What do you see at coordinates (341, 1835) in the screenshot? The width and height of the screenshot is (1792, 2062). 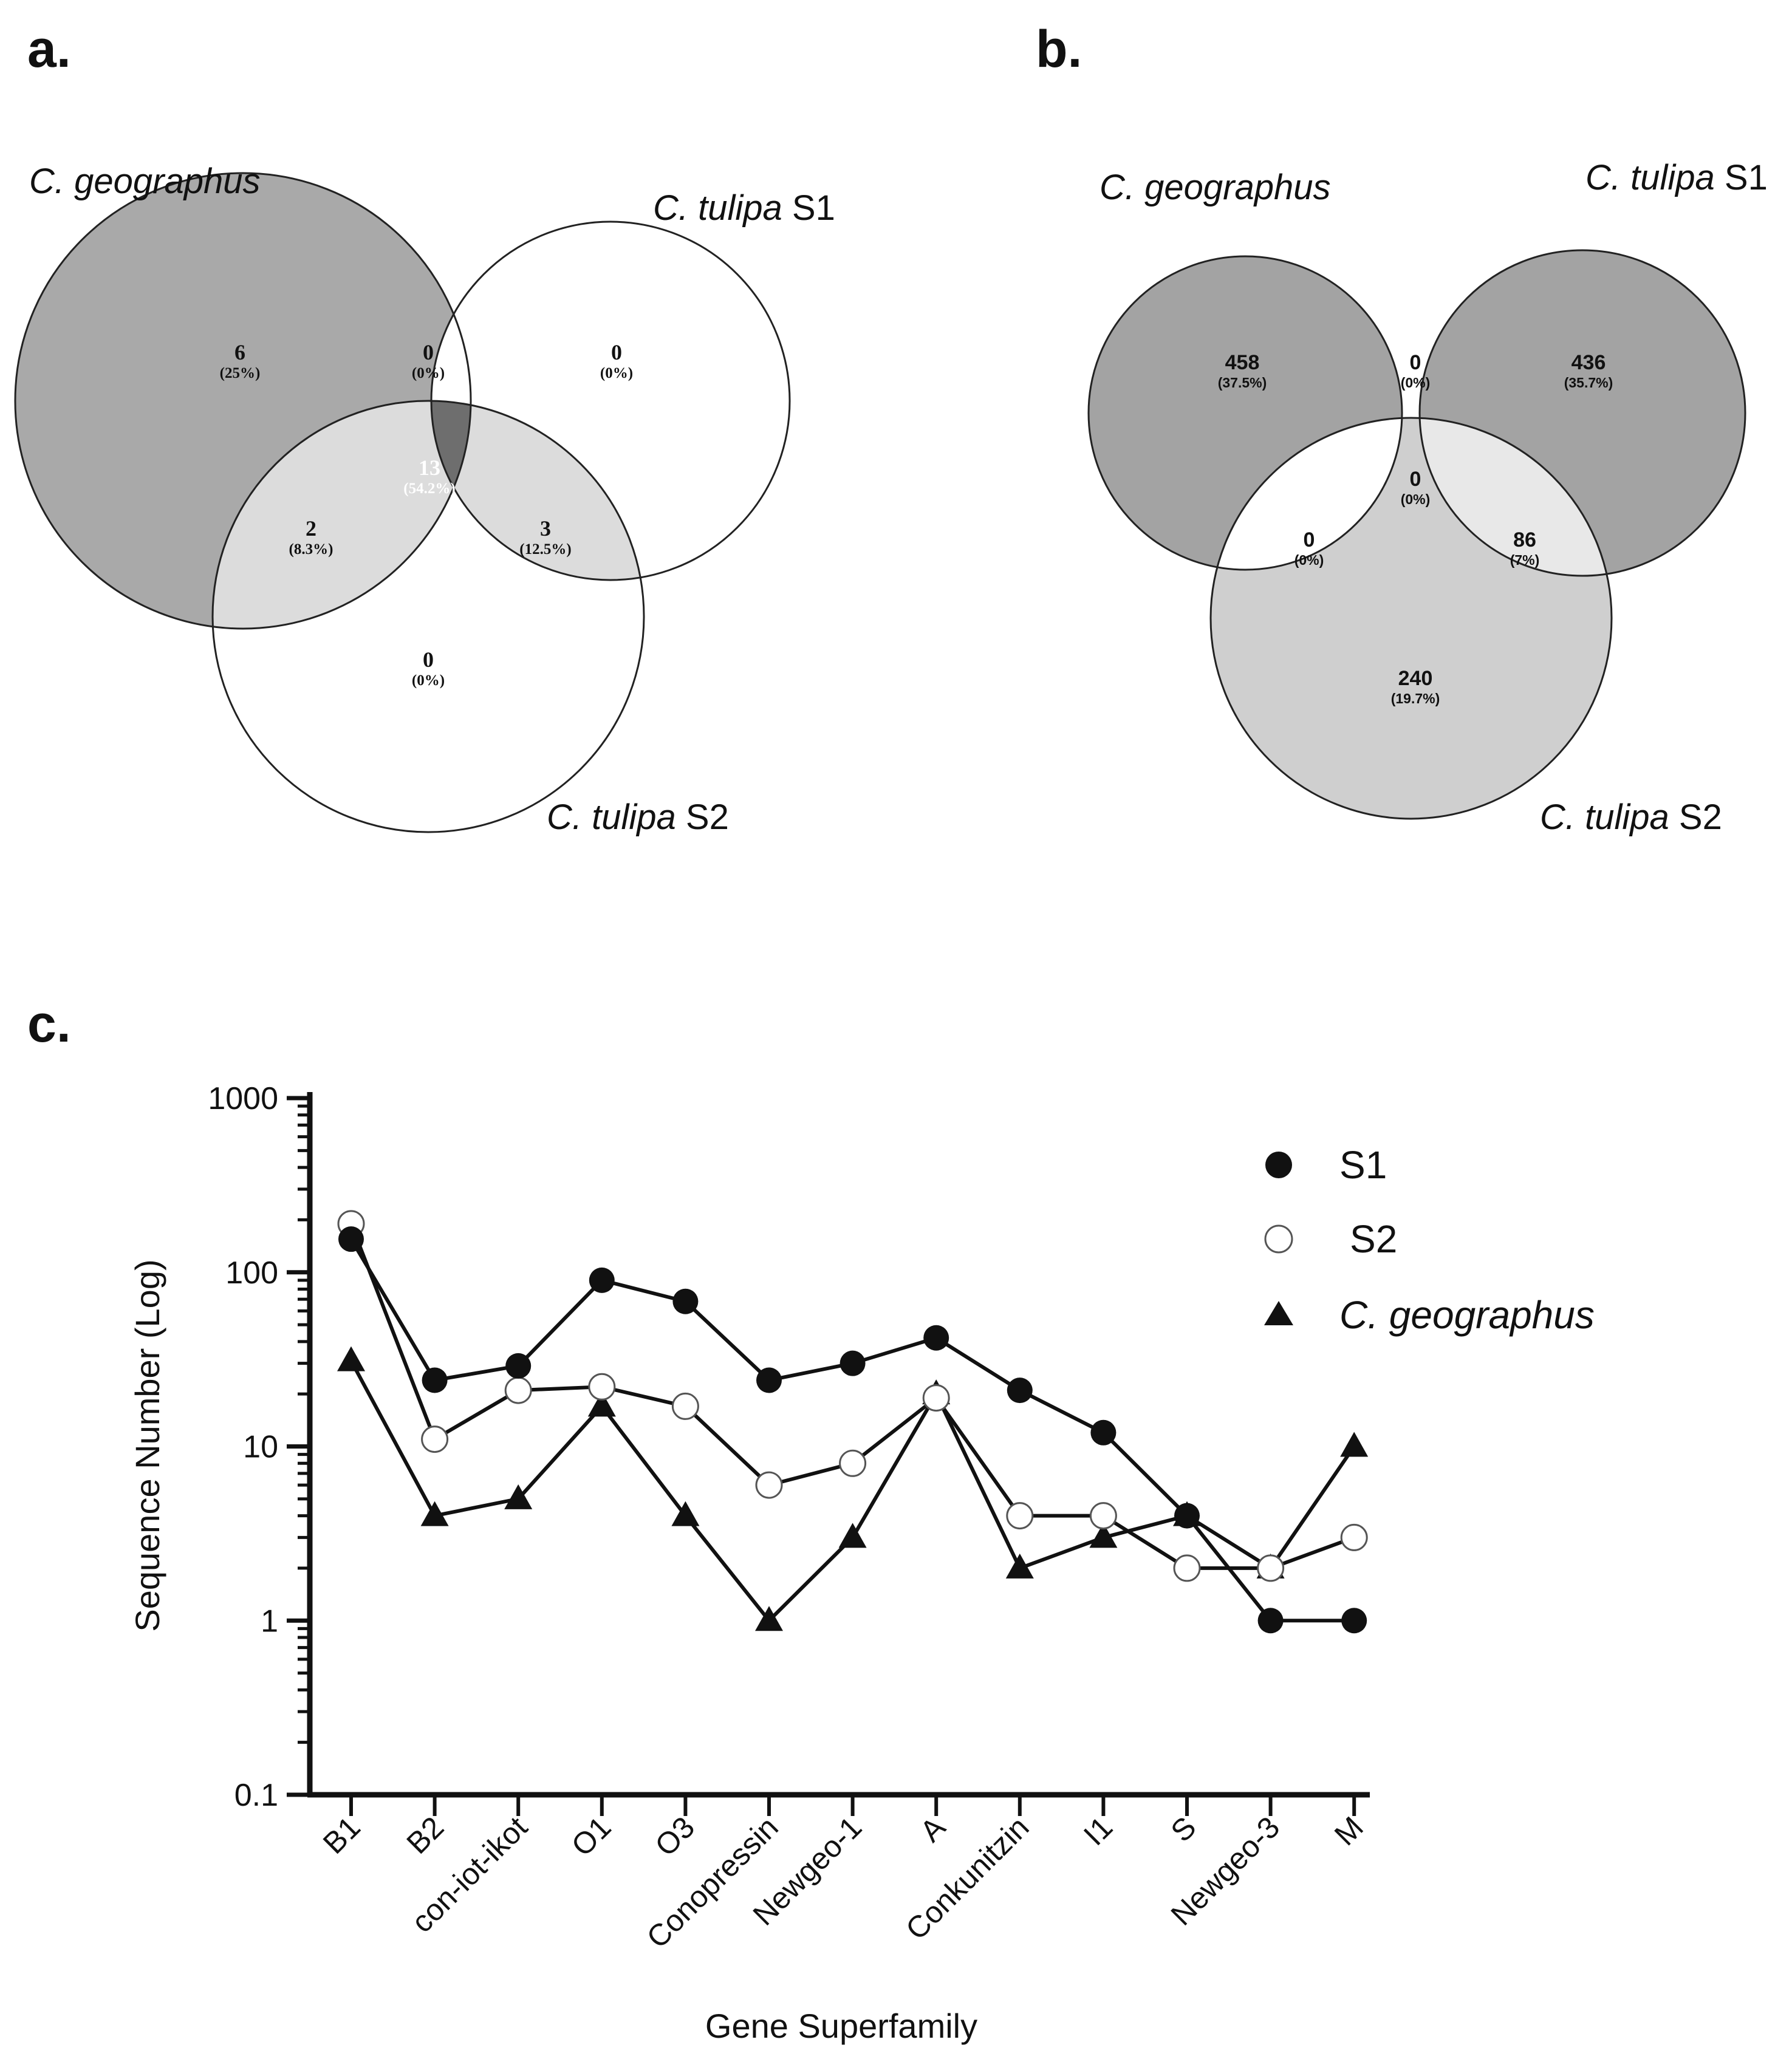 I see `x-tick-label: B1` at bounding box center [341, 1835].